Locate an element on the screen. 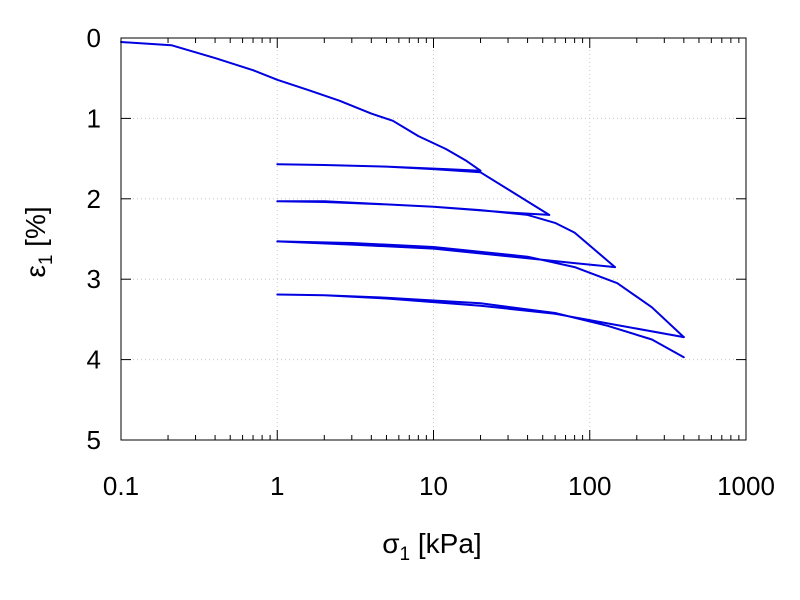 Image resolution: width=800 pixels, height=600 pixels. x-tick-label: 1000 is located at coordinates (746, 486).